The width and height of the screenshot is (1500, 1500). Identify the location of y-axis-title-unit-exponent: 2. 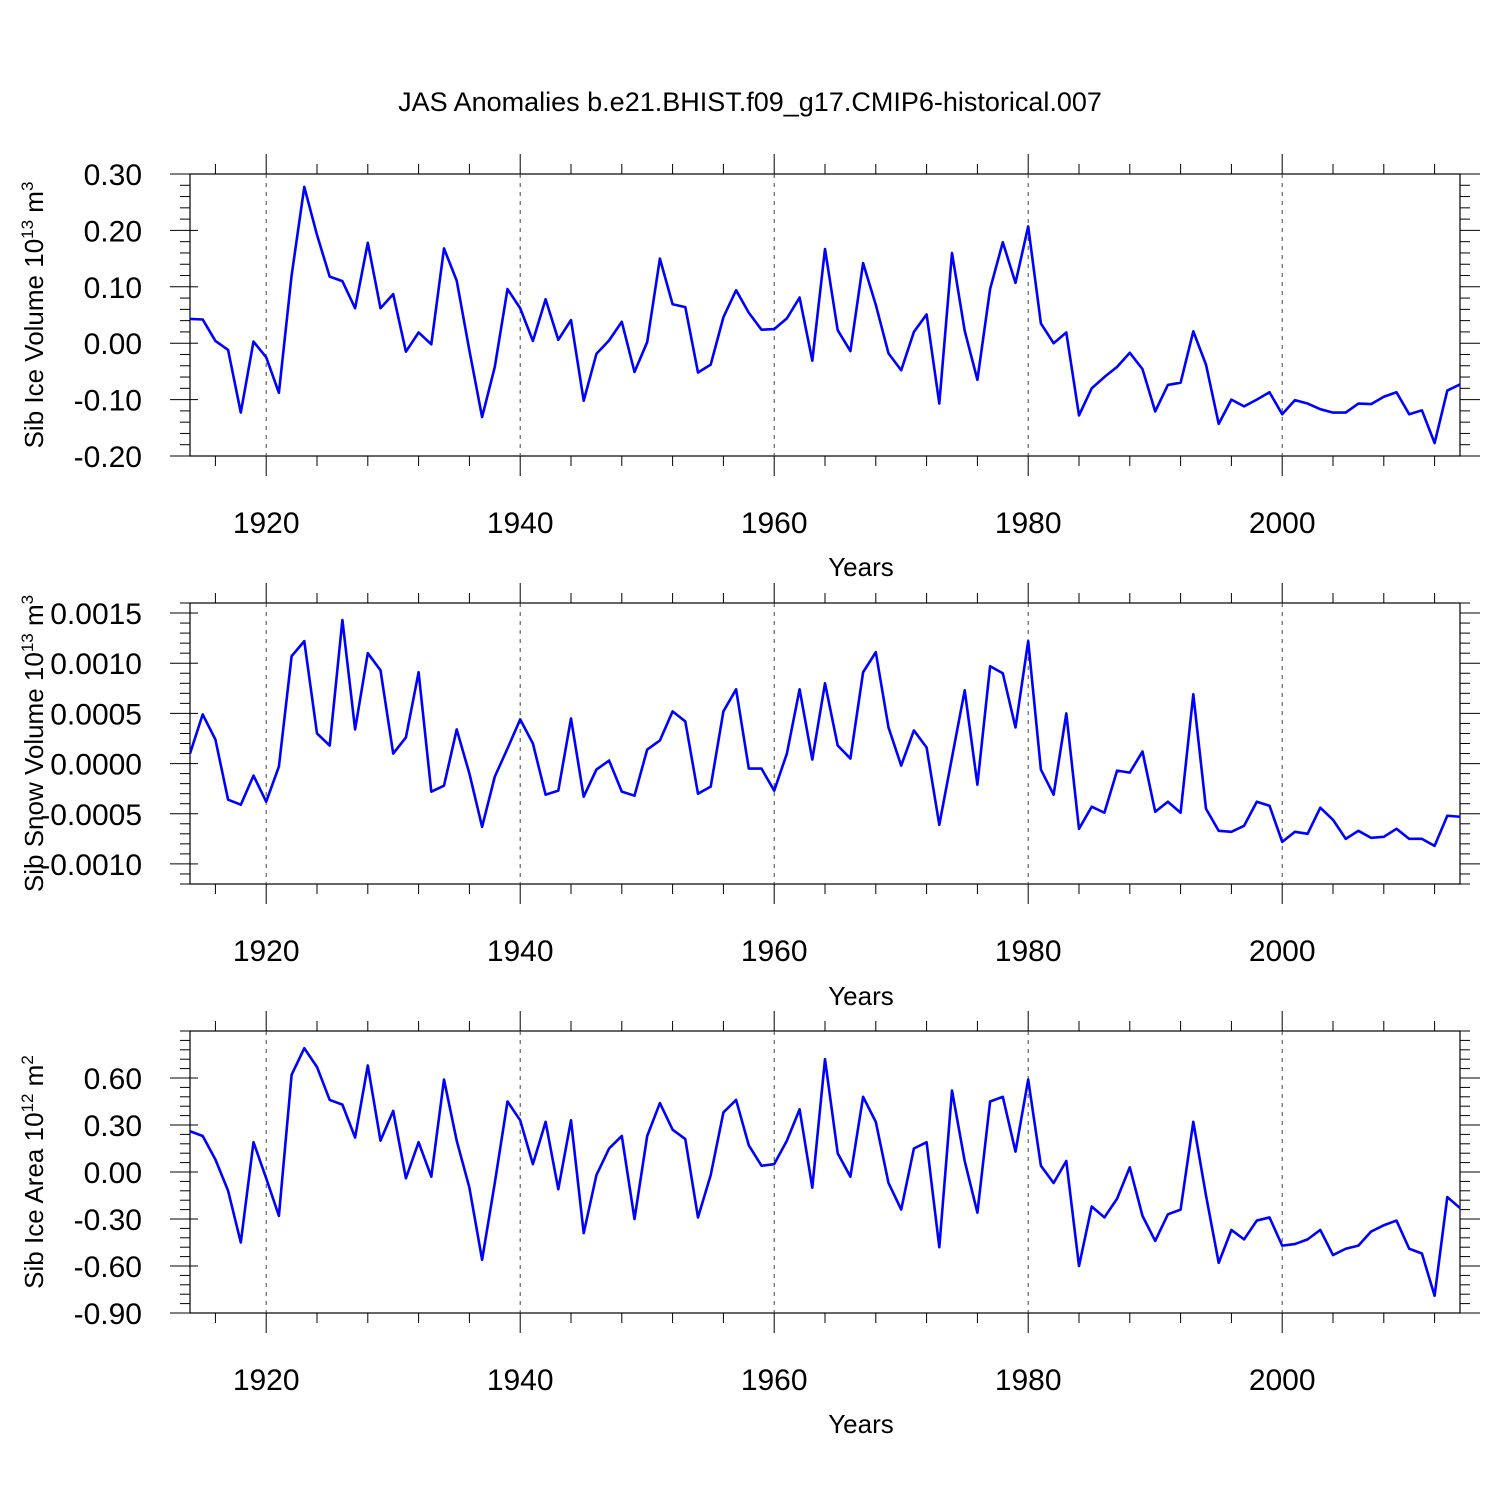
(27, 1059).